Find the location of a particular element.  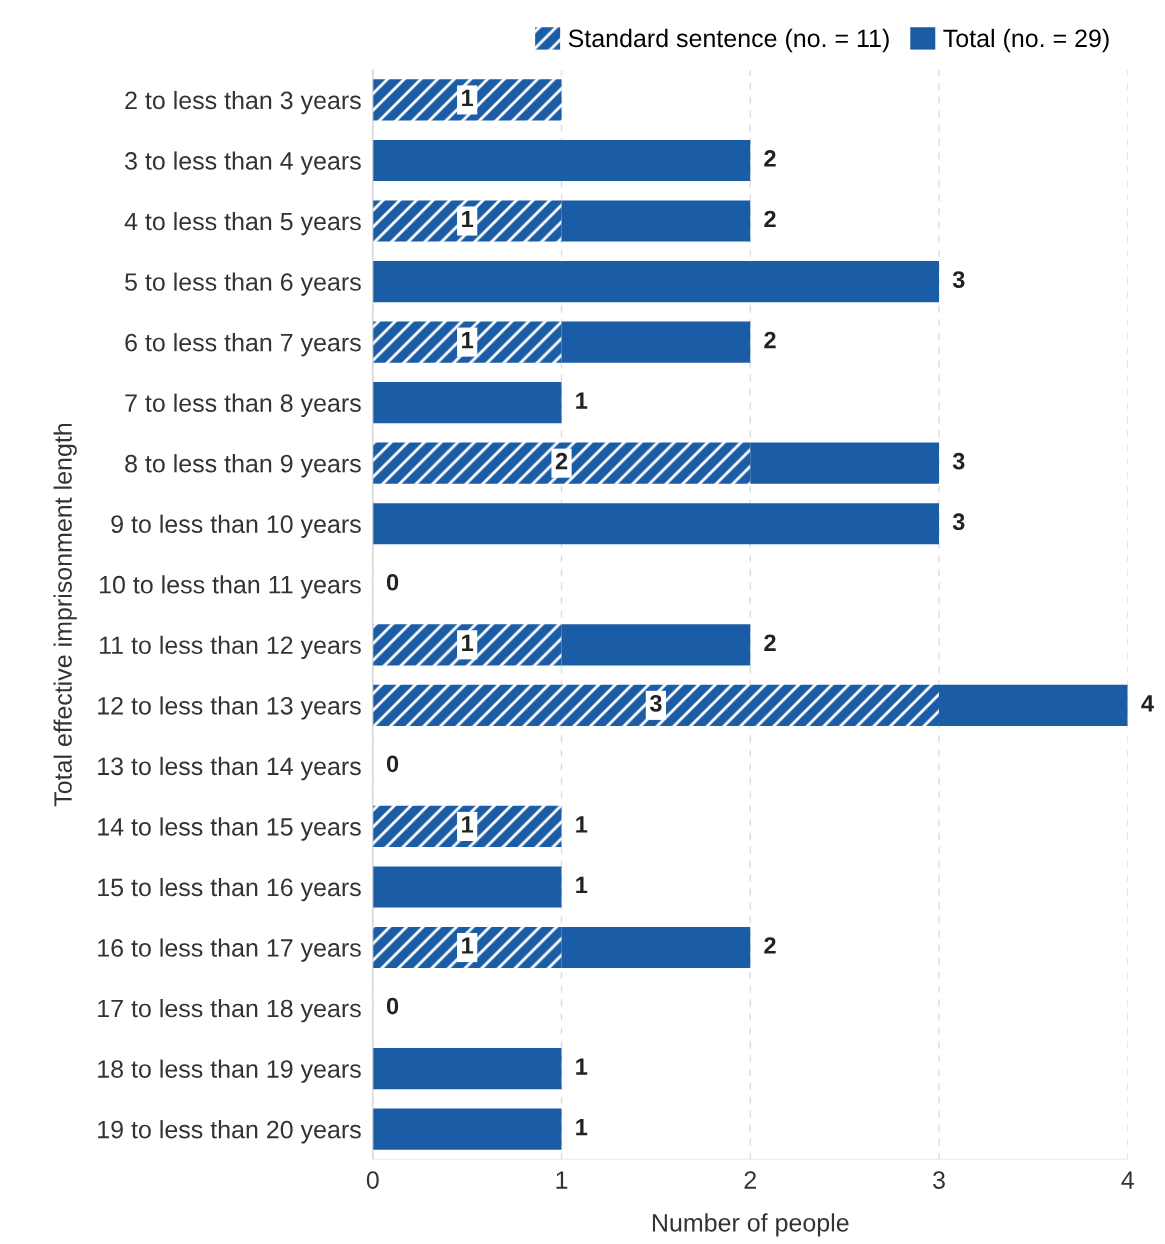

data-label: 3 is located at coordinates (655, 703).